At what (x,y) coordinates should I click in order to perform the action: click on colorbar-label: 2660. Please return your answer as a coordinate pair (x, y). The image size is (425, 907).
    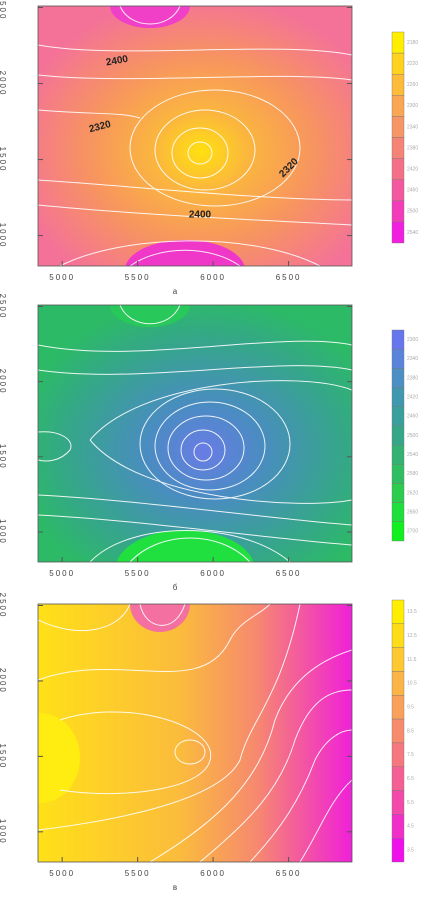
    Looking at the image, I should click on (412, 513).